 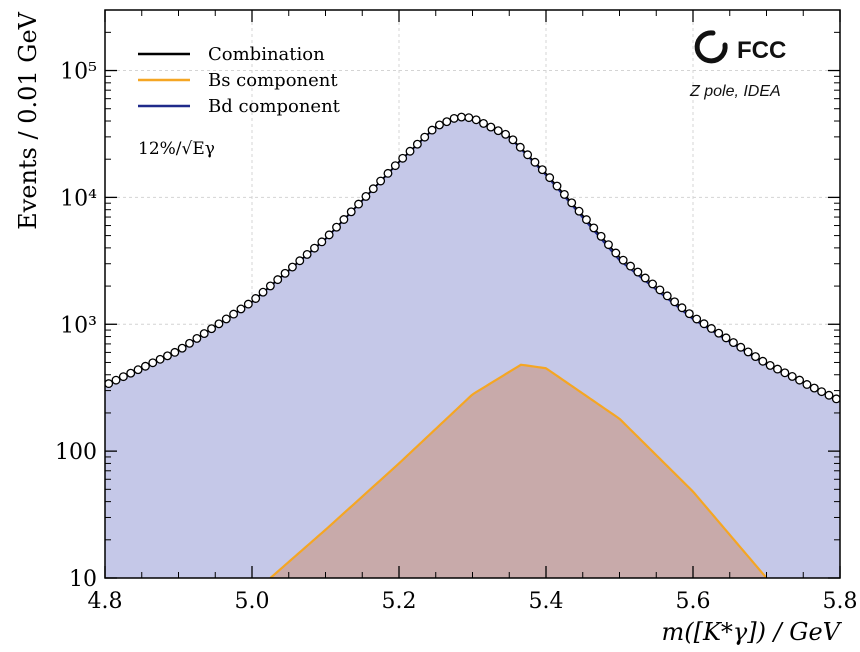 What do you see at coordinates (239, 80) in the screenshot?
I see `legend: Combination Bs component Bd component` at bounding box center [239, 80].